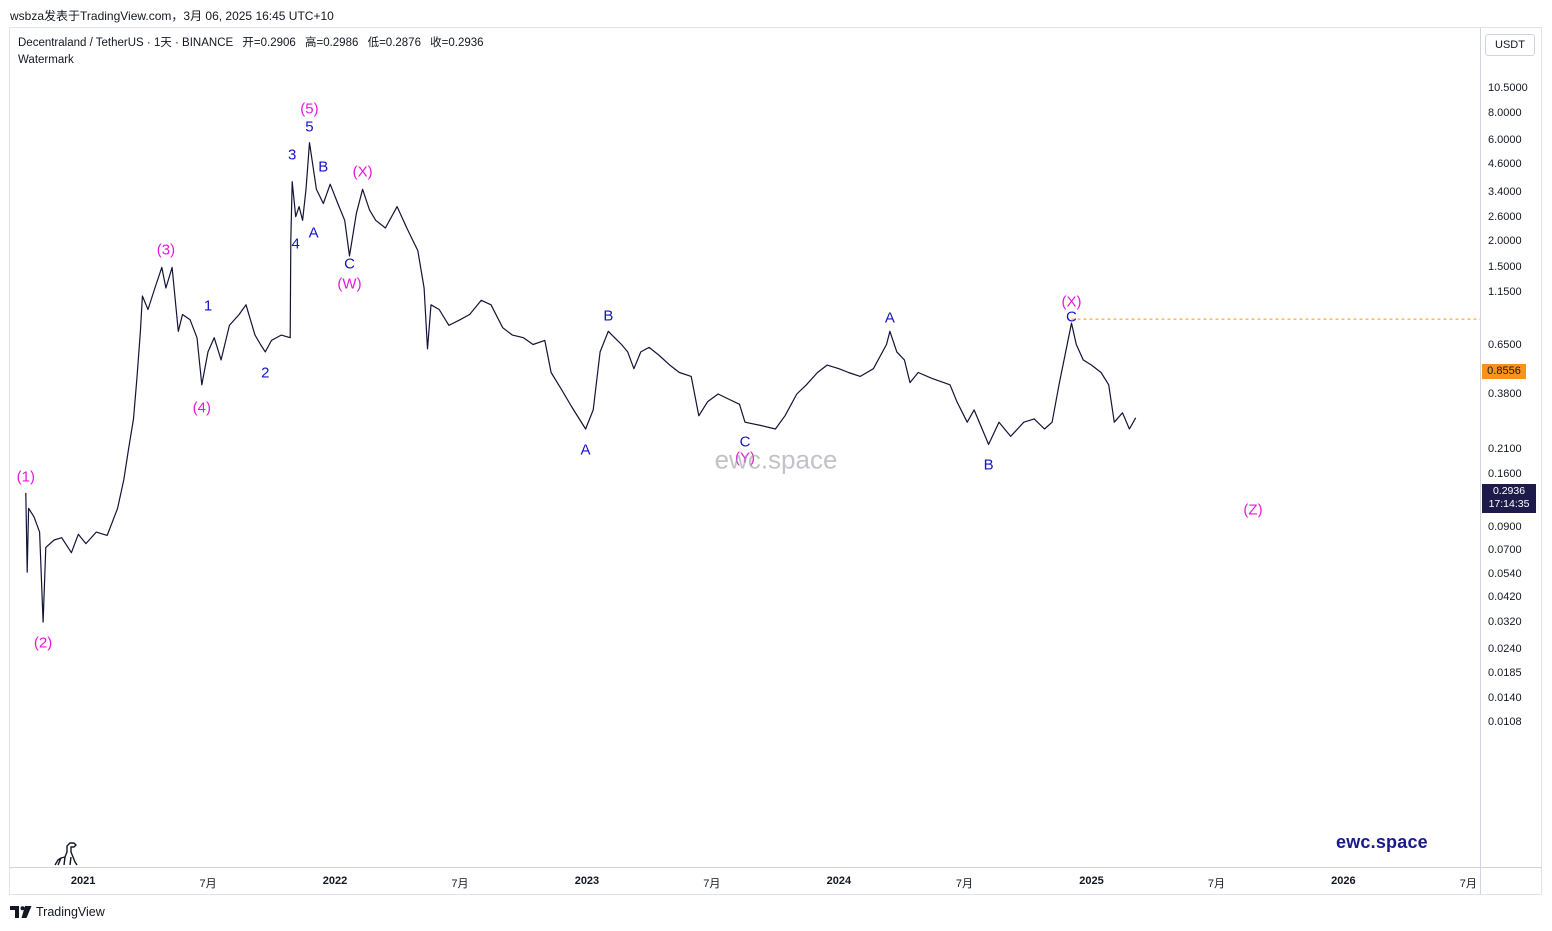  I want to click on price-tick-label: 0.0320, so click(1505, 622).